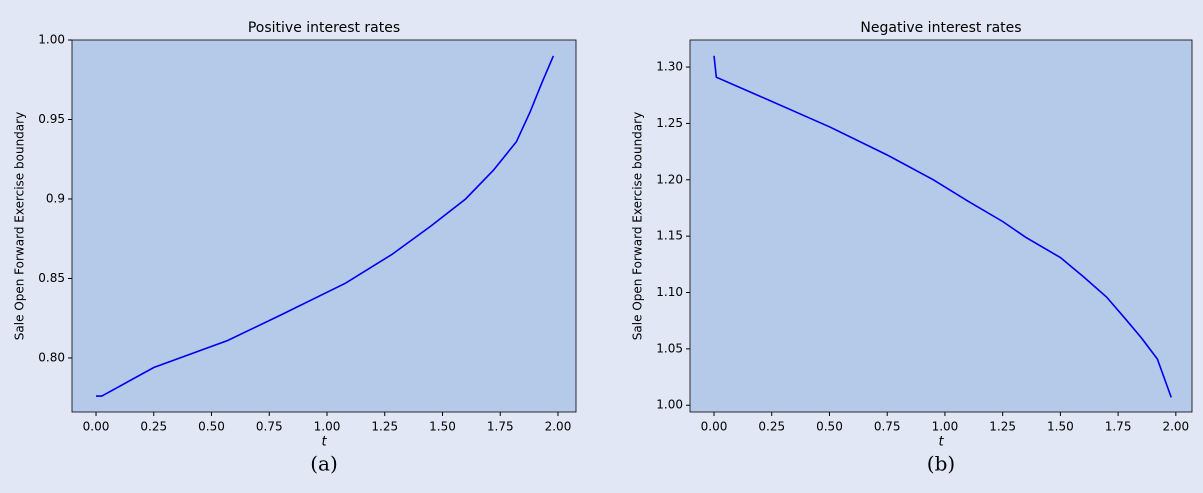 Image resolution: width=1203 pixels, height=493 pixels. I want to click on y-tick-label: 0.80, so click(51, 357).